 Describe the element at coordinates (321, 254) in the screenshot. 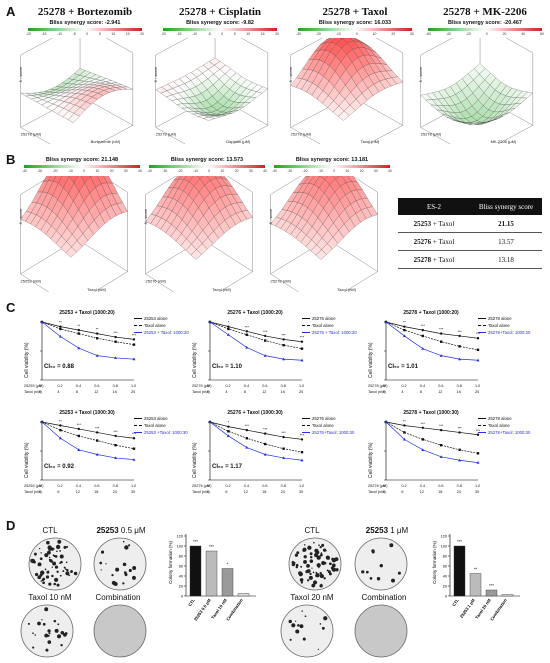

I see `surface-cell` at that location.